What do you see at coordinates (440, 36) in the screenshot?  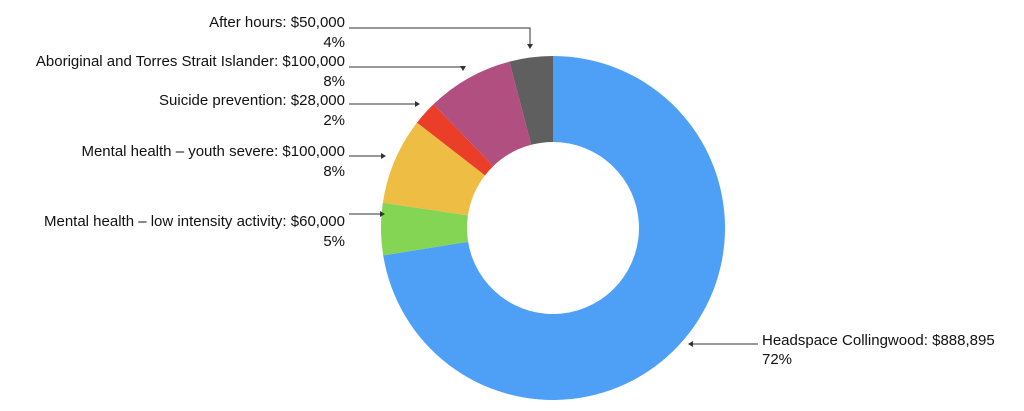 I see `leader-line-after-hours` at bounding box center [440, 36].